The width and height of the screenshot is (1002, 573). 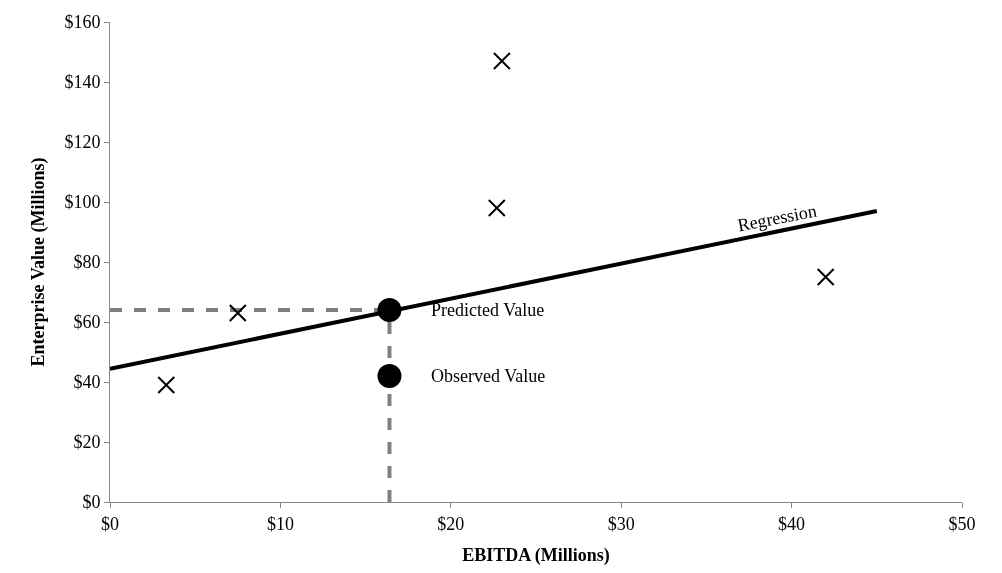 I want to click on annotation: Predicted Value, so click(x=488, y=310).